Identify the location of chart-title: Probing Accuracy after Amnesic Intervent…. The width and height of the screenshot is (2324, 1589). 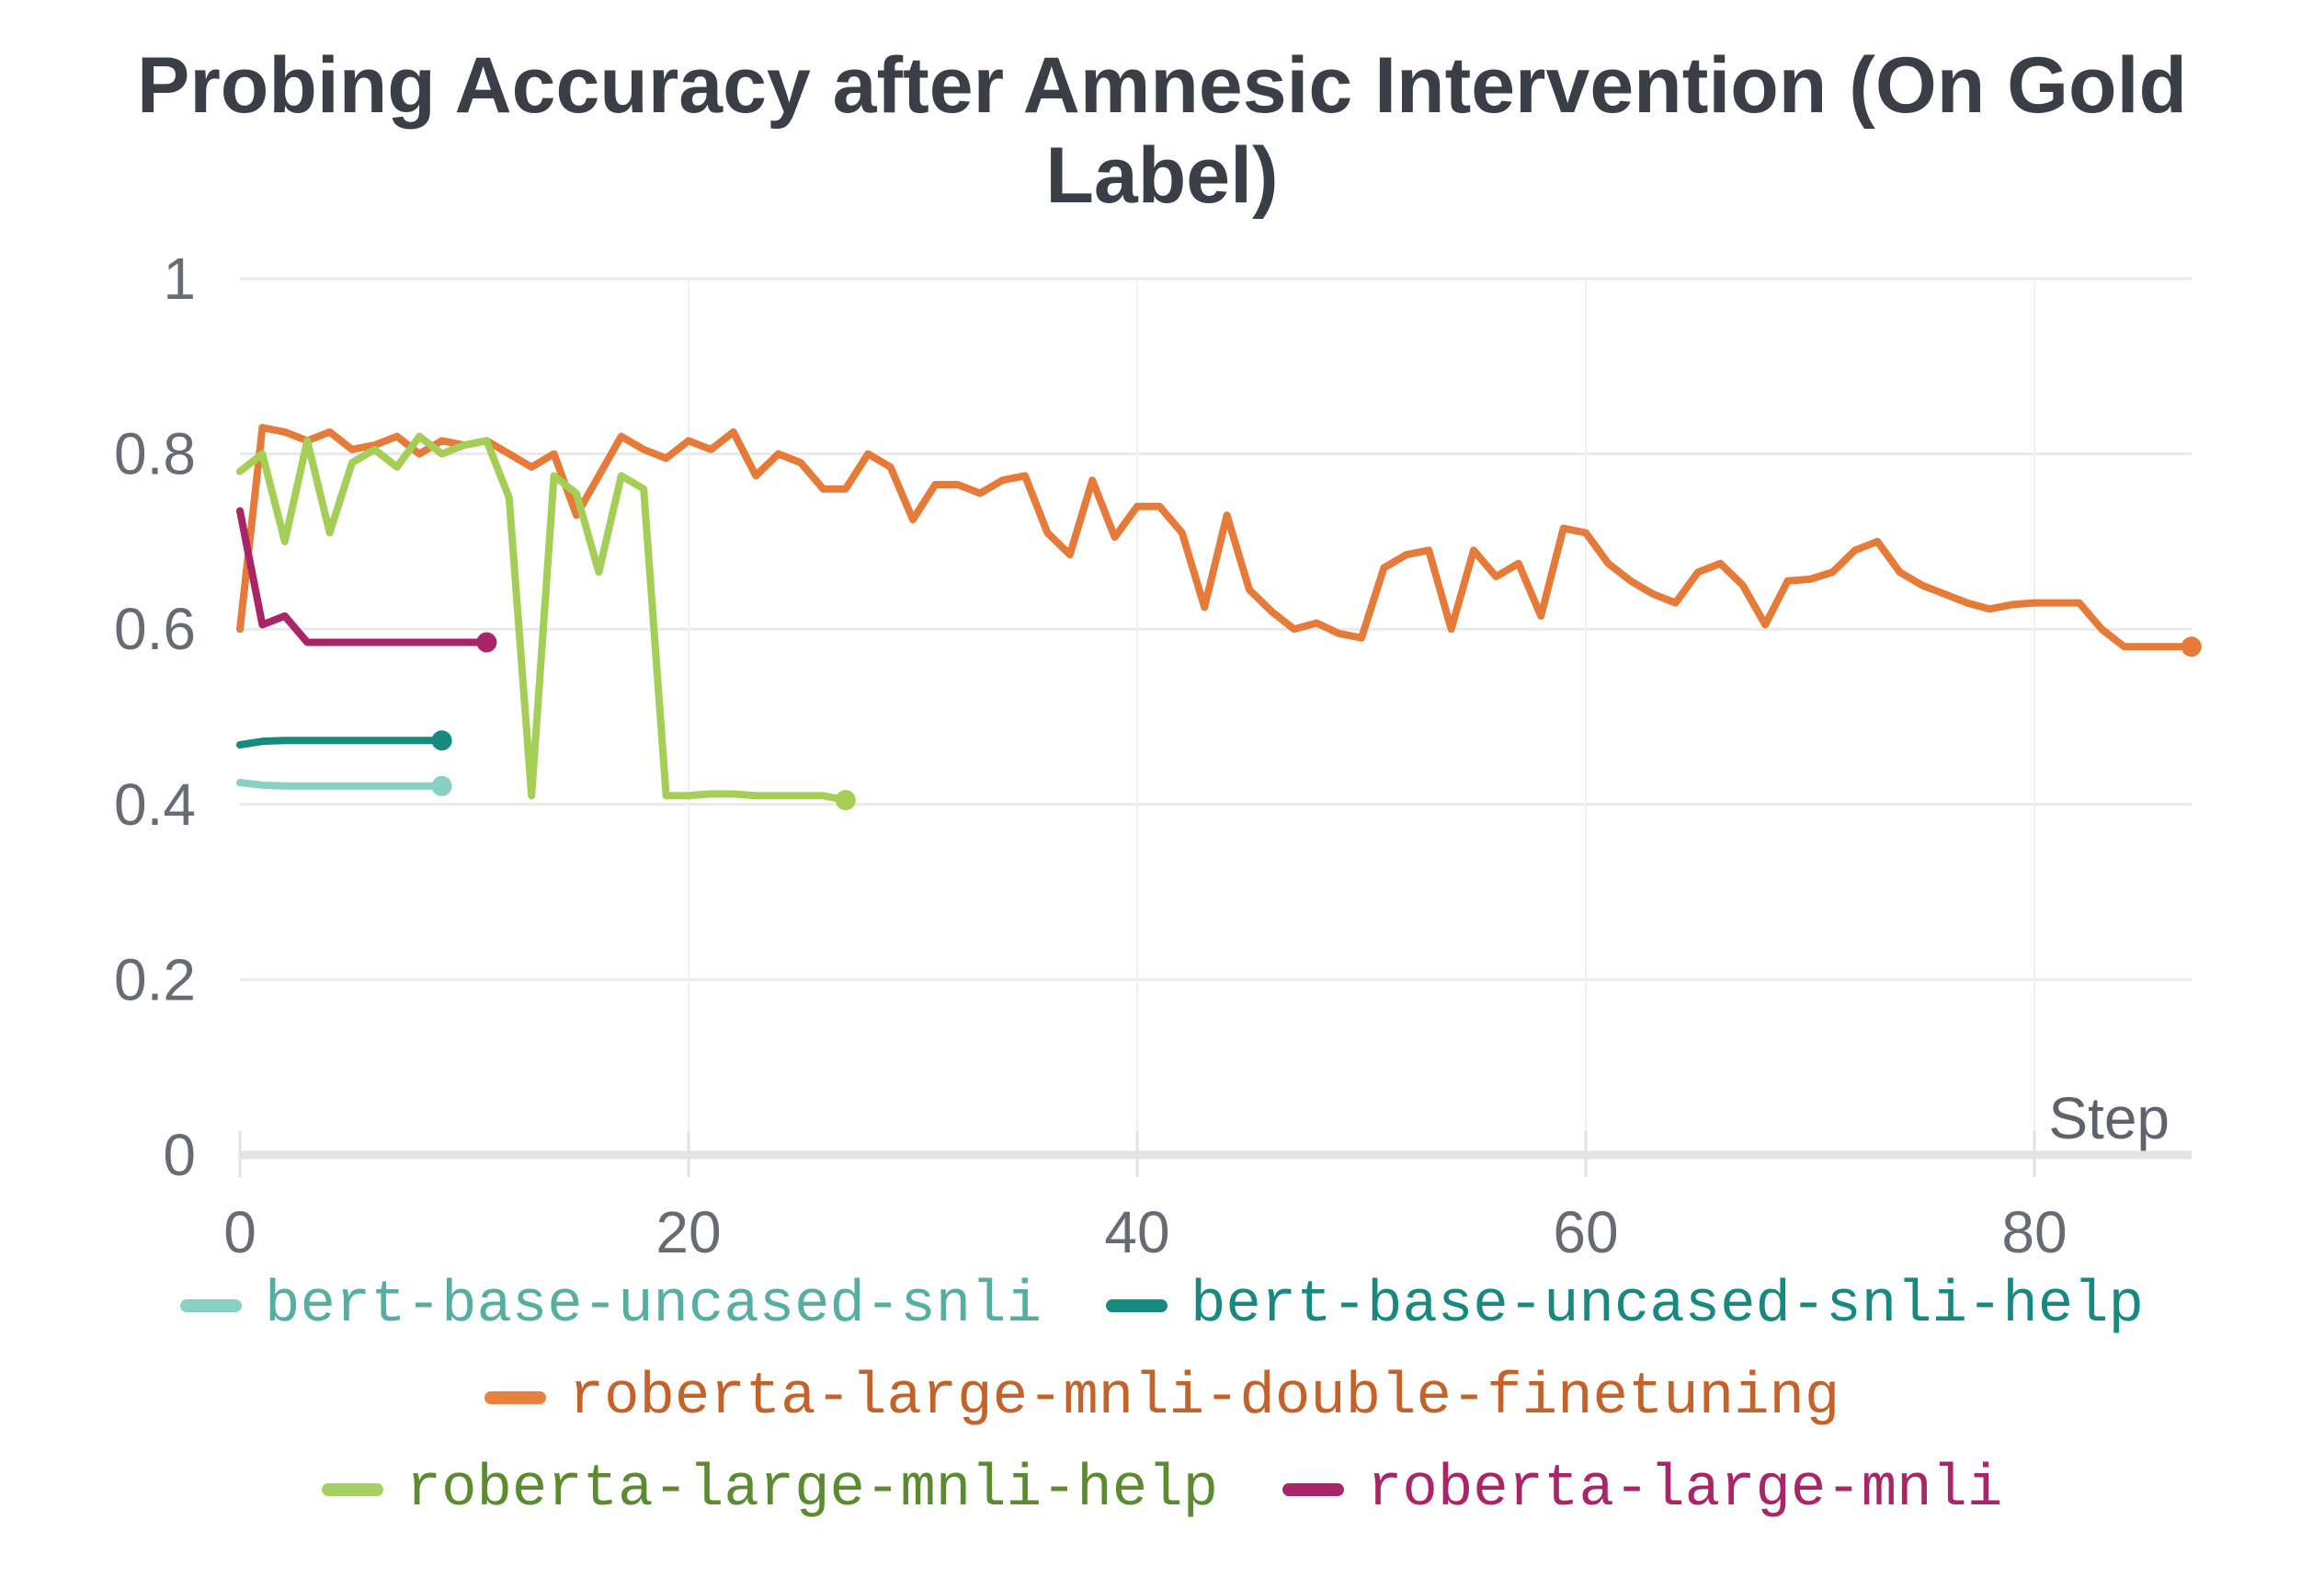
(1162, 130).